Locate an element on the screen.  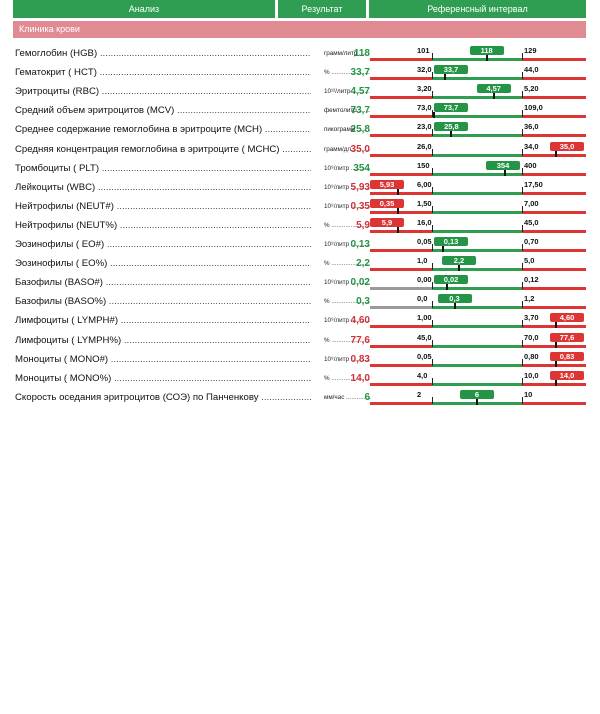
reference-low: 45,0 is located at coordinates (424, 337).